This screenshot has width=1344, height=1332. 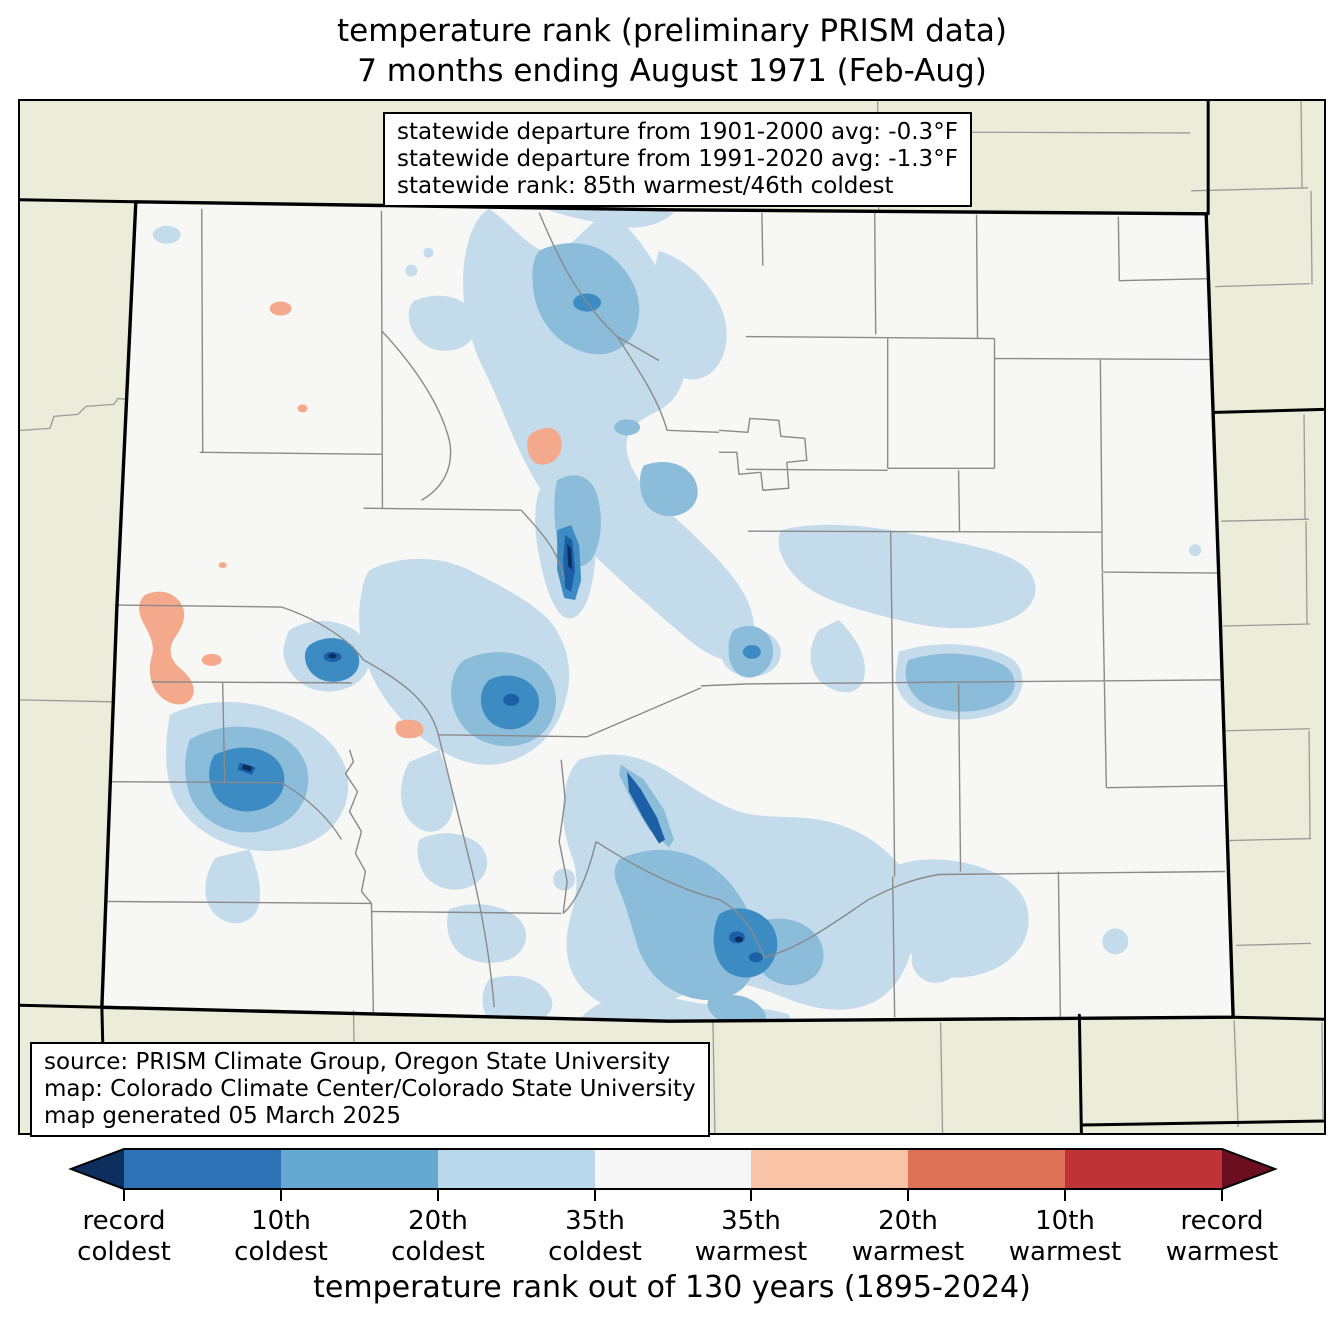 I want to click on colorbar-left-arrow, so click(x=97, y=1169).